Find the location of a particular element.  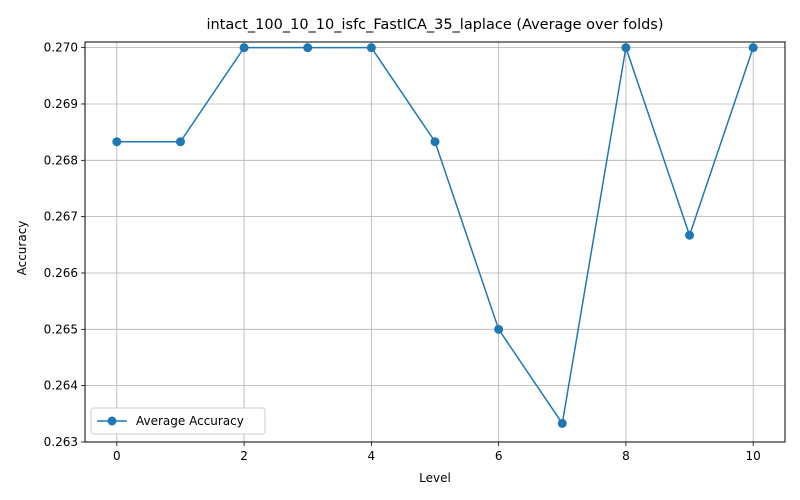

y-axis-label: Accuracy is located at coordinates (22, 248).